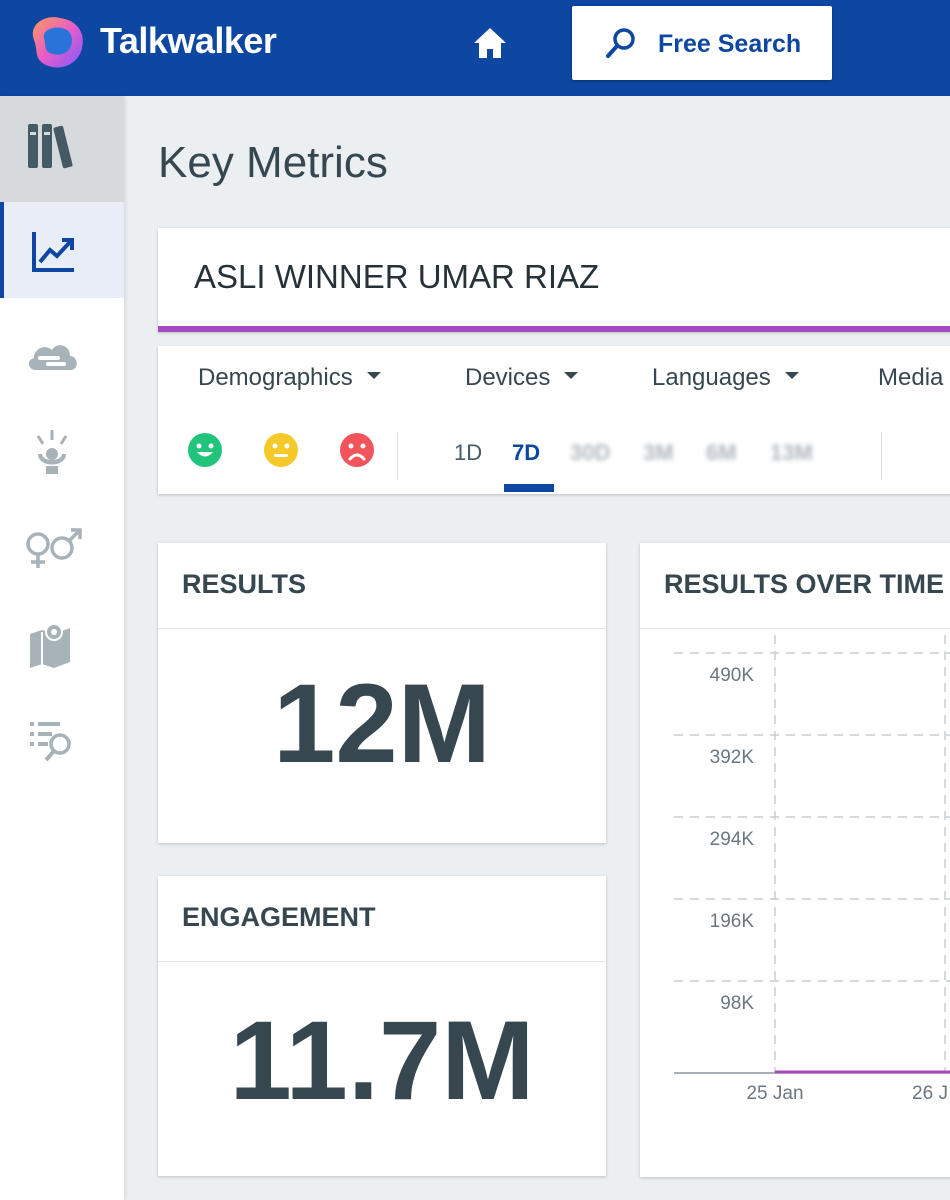 The image size is (950, 1200). I want to click on period-6m: 6M, so click(721, 452).